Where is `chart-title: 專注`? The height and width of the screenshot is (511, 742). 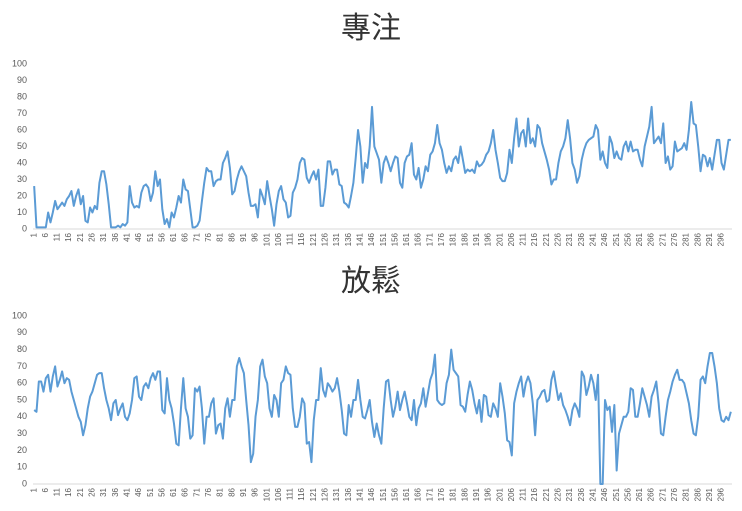 chart-title: 專注 is located at coordinates (371, 28).